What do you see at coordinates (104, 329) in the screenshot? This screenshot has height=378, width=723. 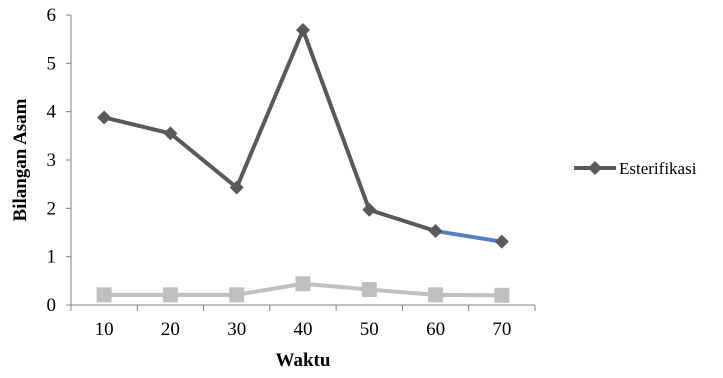 I see `x-tick-label: 10` at bounding box center [104, 329].